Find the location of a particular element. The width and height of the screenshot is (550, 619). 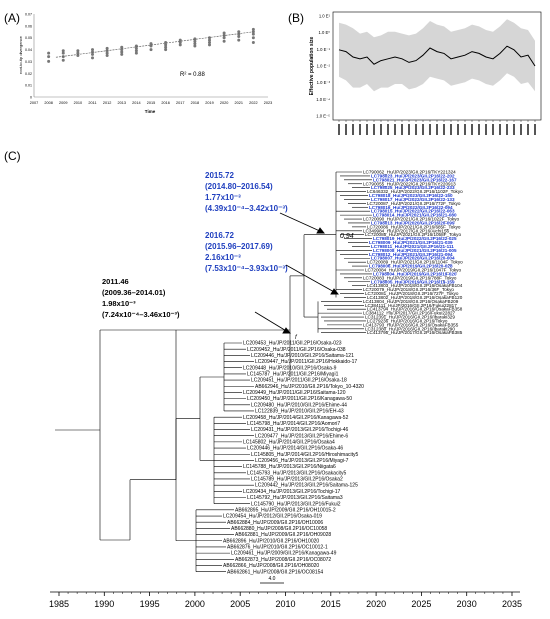

tip-label: AB662876_Hu/JP/2010/GII.2P16/OC10012-1 is located at coordinates (277, 548).